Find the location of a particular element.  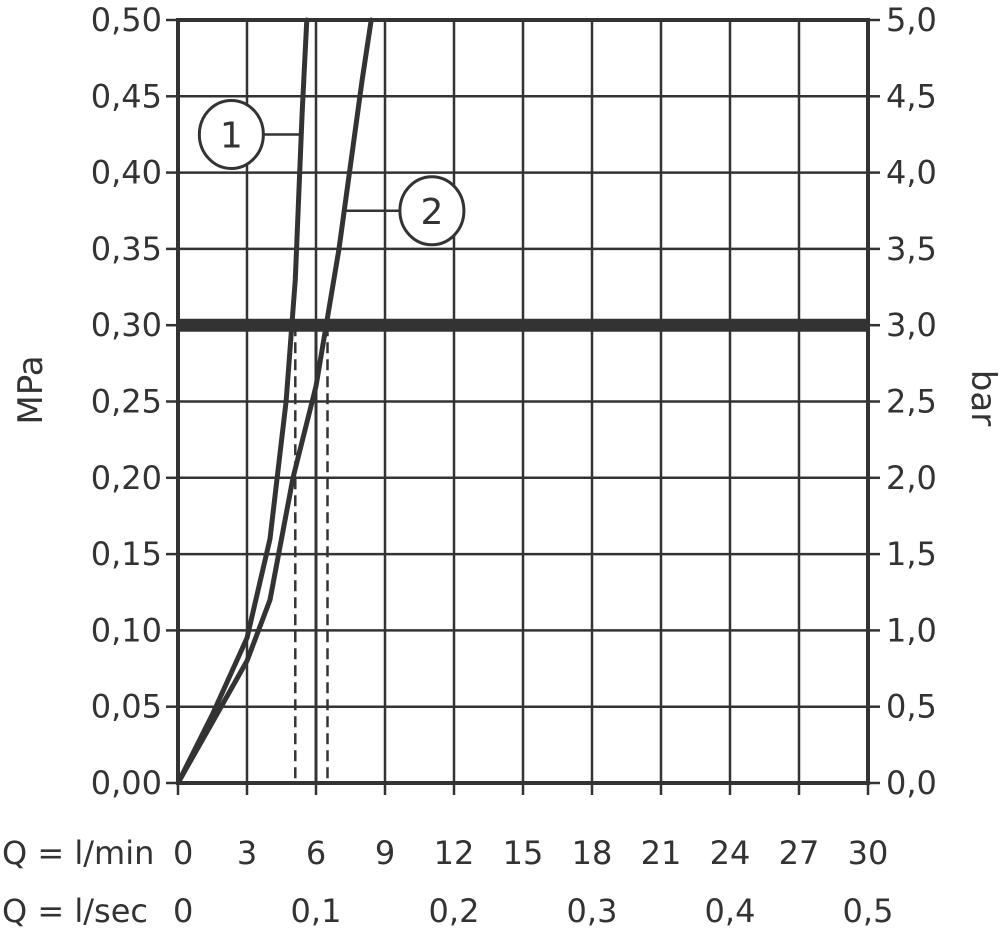

x-tick-label-lmin-6: 18 is located at coordinates (592, 853).